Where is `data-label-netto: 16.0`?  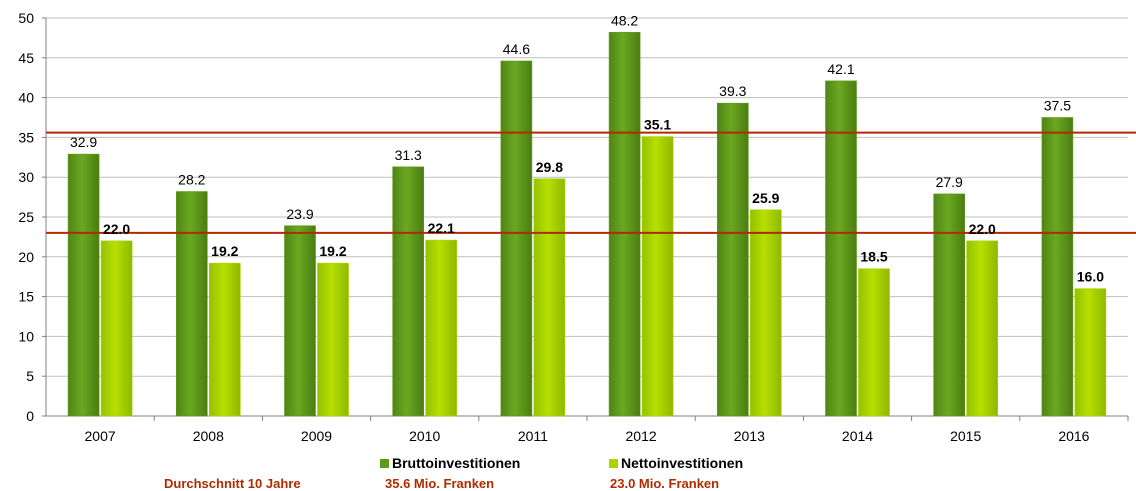 data-label-netto: 16.0 is located at coordinates (1090, 277).